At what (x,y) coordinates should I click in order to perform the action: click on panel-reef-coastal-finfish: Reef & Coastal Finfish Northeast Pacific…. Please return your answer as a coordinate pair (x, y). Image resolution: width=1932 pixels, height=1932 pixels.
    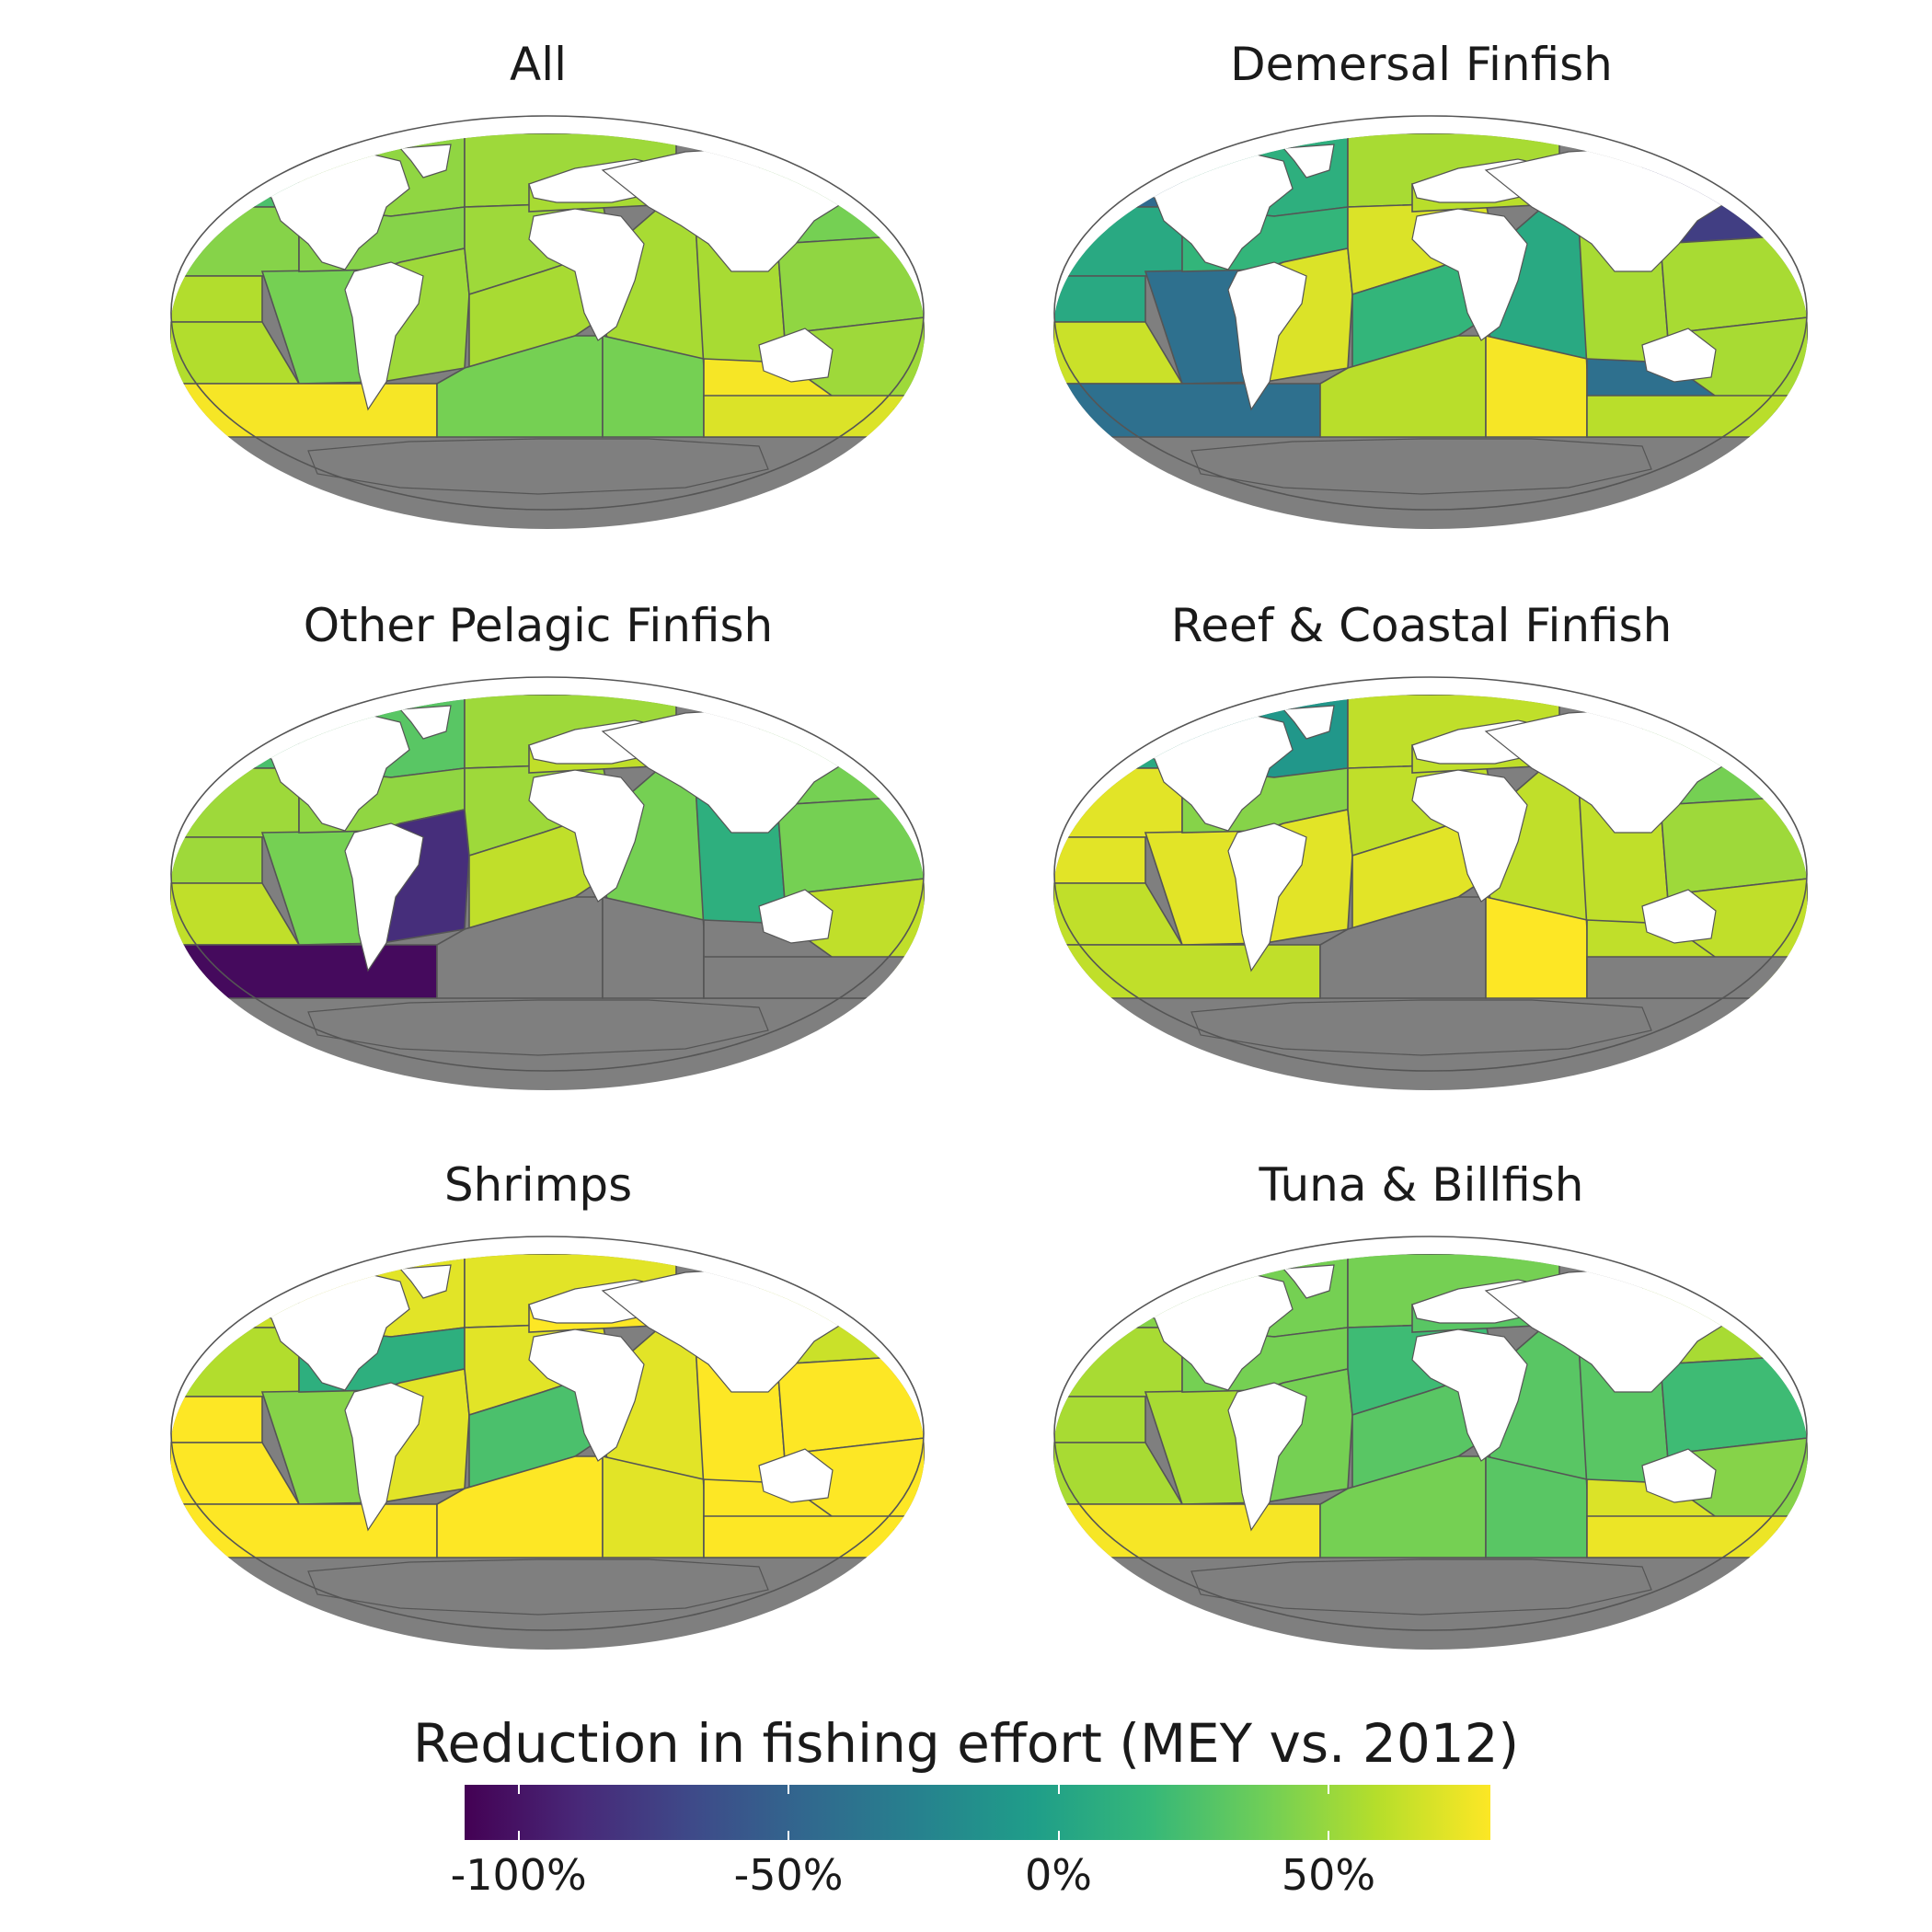
    Looking at the image, I should click on (1421, 837).